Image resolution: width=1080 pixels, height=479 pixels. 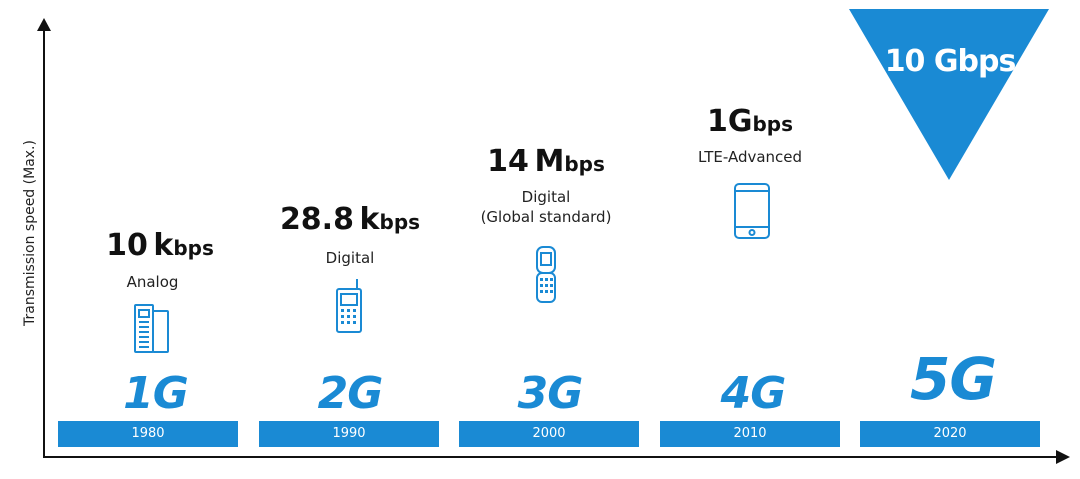 I want to click on 3g-speed-value: 14, so click(x=508, y=161).